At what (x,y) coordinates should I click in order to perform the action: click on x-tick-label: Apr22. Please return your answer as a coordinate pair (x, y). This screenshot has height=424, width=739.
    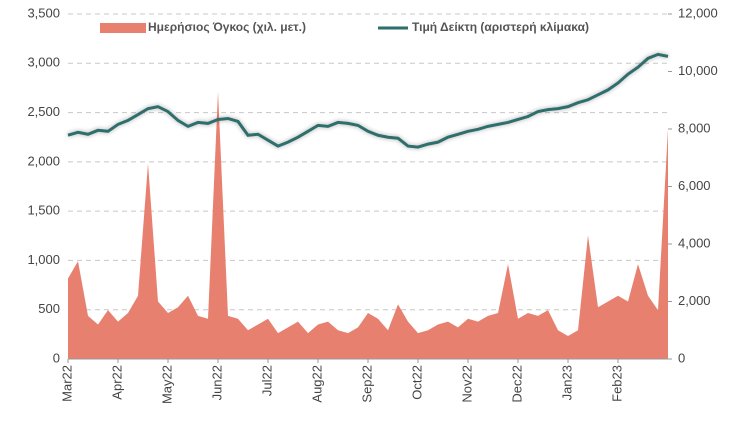
    Looking at the image, I should click on (116, 382).